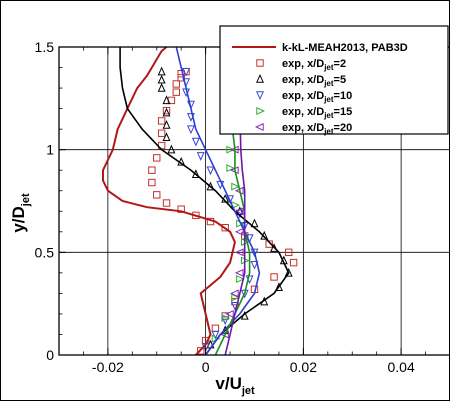 Image resolution: width=450 pixels, height=406 pixels. Describe the element at coordinates (50, 150) in the screenshot. I see `y-tick-label: 1` at that location.